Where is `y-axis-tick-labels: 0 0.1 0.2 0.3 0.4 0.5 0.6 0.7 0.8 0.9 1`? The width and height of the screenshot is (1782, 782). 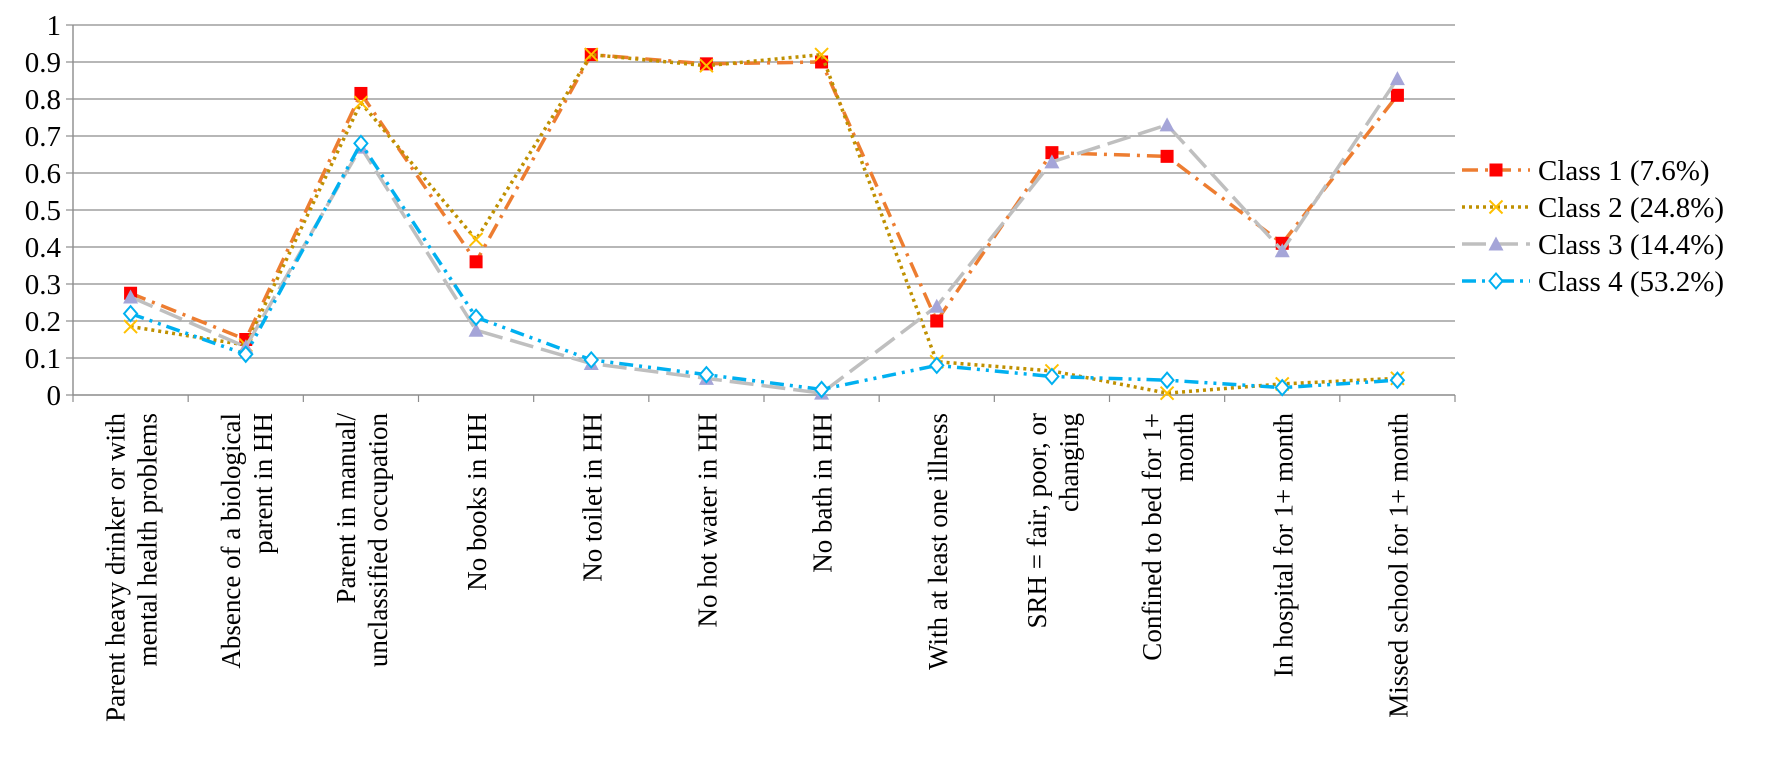 y-axis-tick-labels: 0 0.1 0.2 0.3 0.4 0.5 0.6 0.7 0.8 0.9 1 is located at coordinates (43, 211).